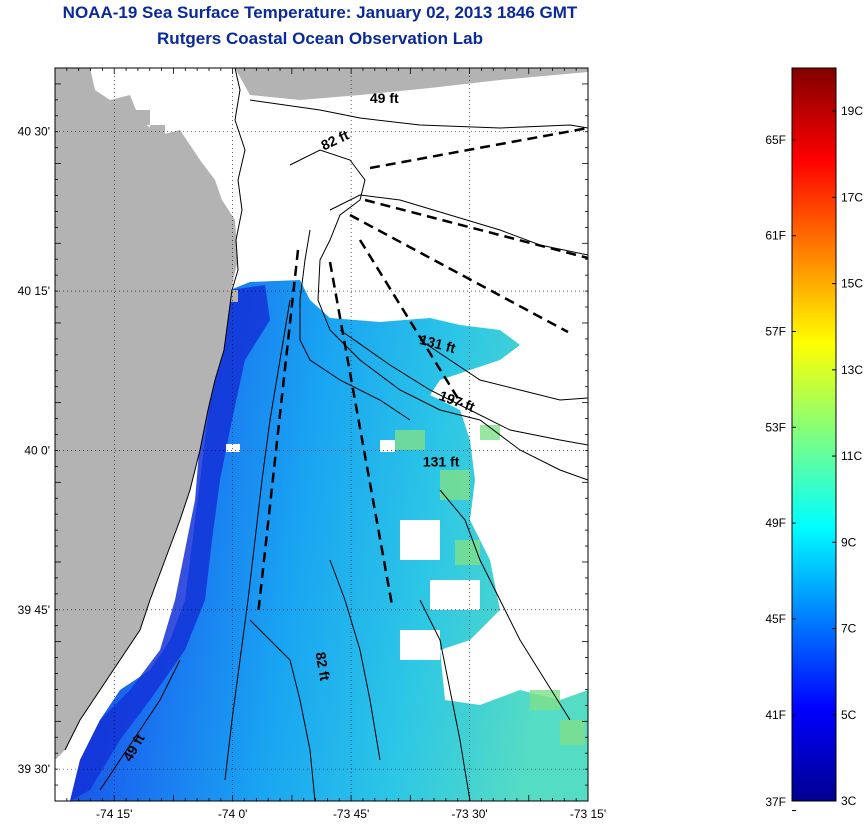 This screenshot has height=832, width=864. Describe the element at coordinates (320, 550) in the screenshot. I see `cloud-gaps` at that location.